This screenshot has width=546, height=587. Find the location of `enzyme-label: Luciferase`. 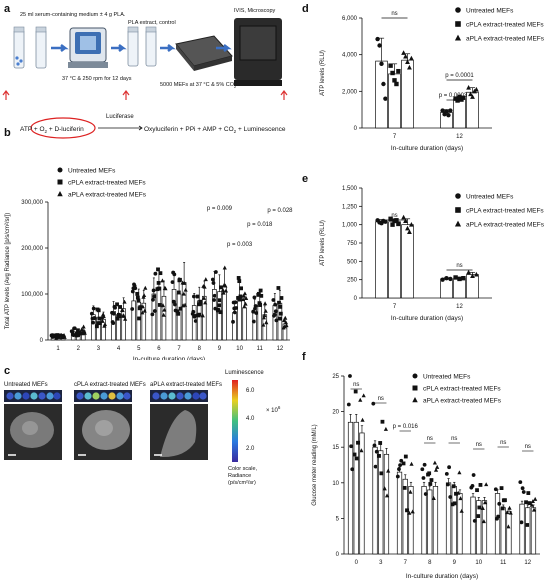

enzyme-label: Luciferase is located at coordinates (120, 117).